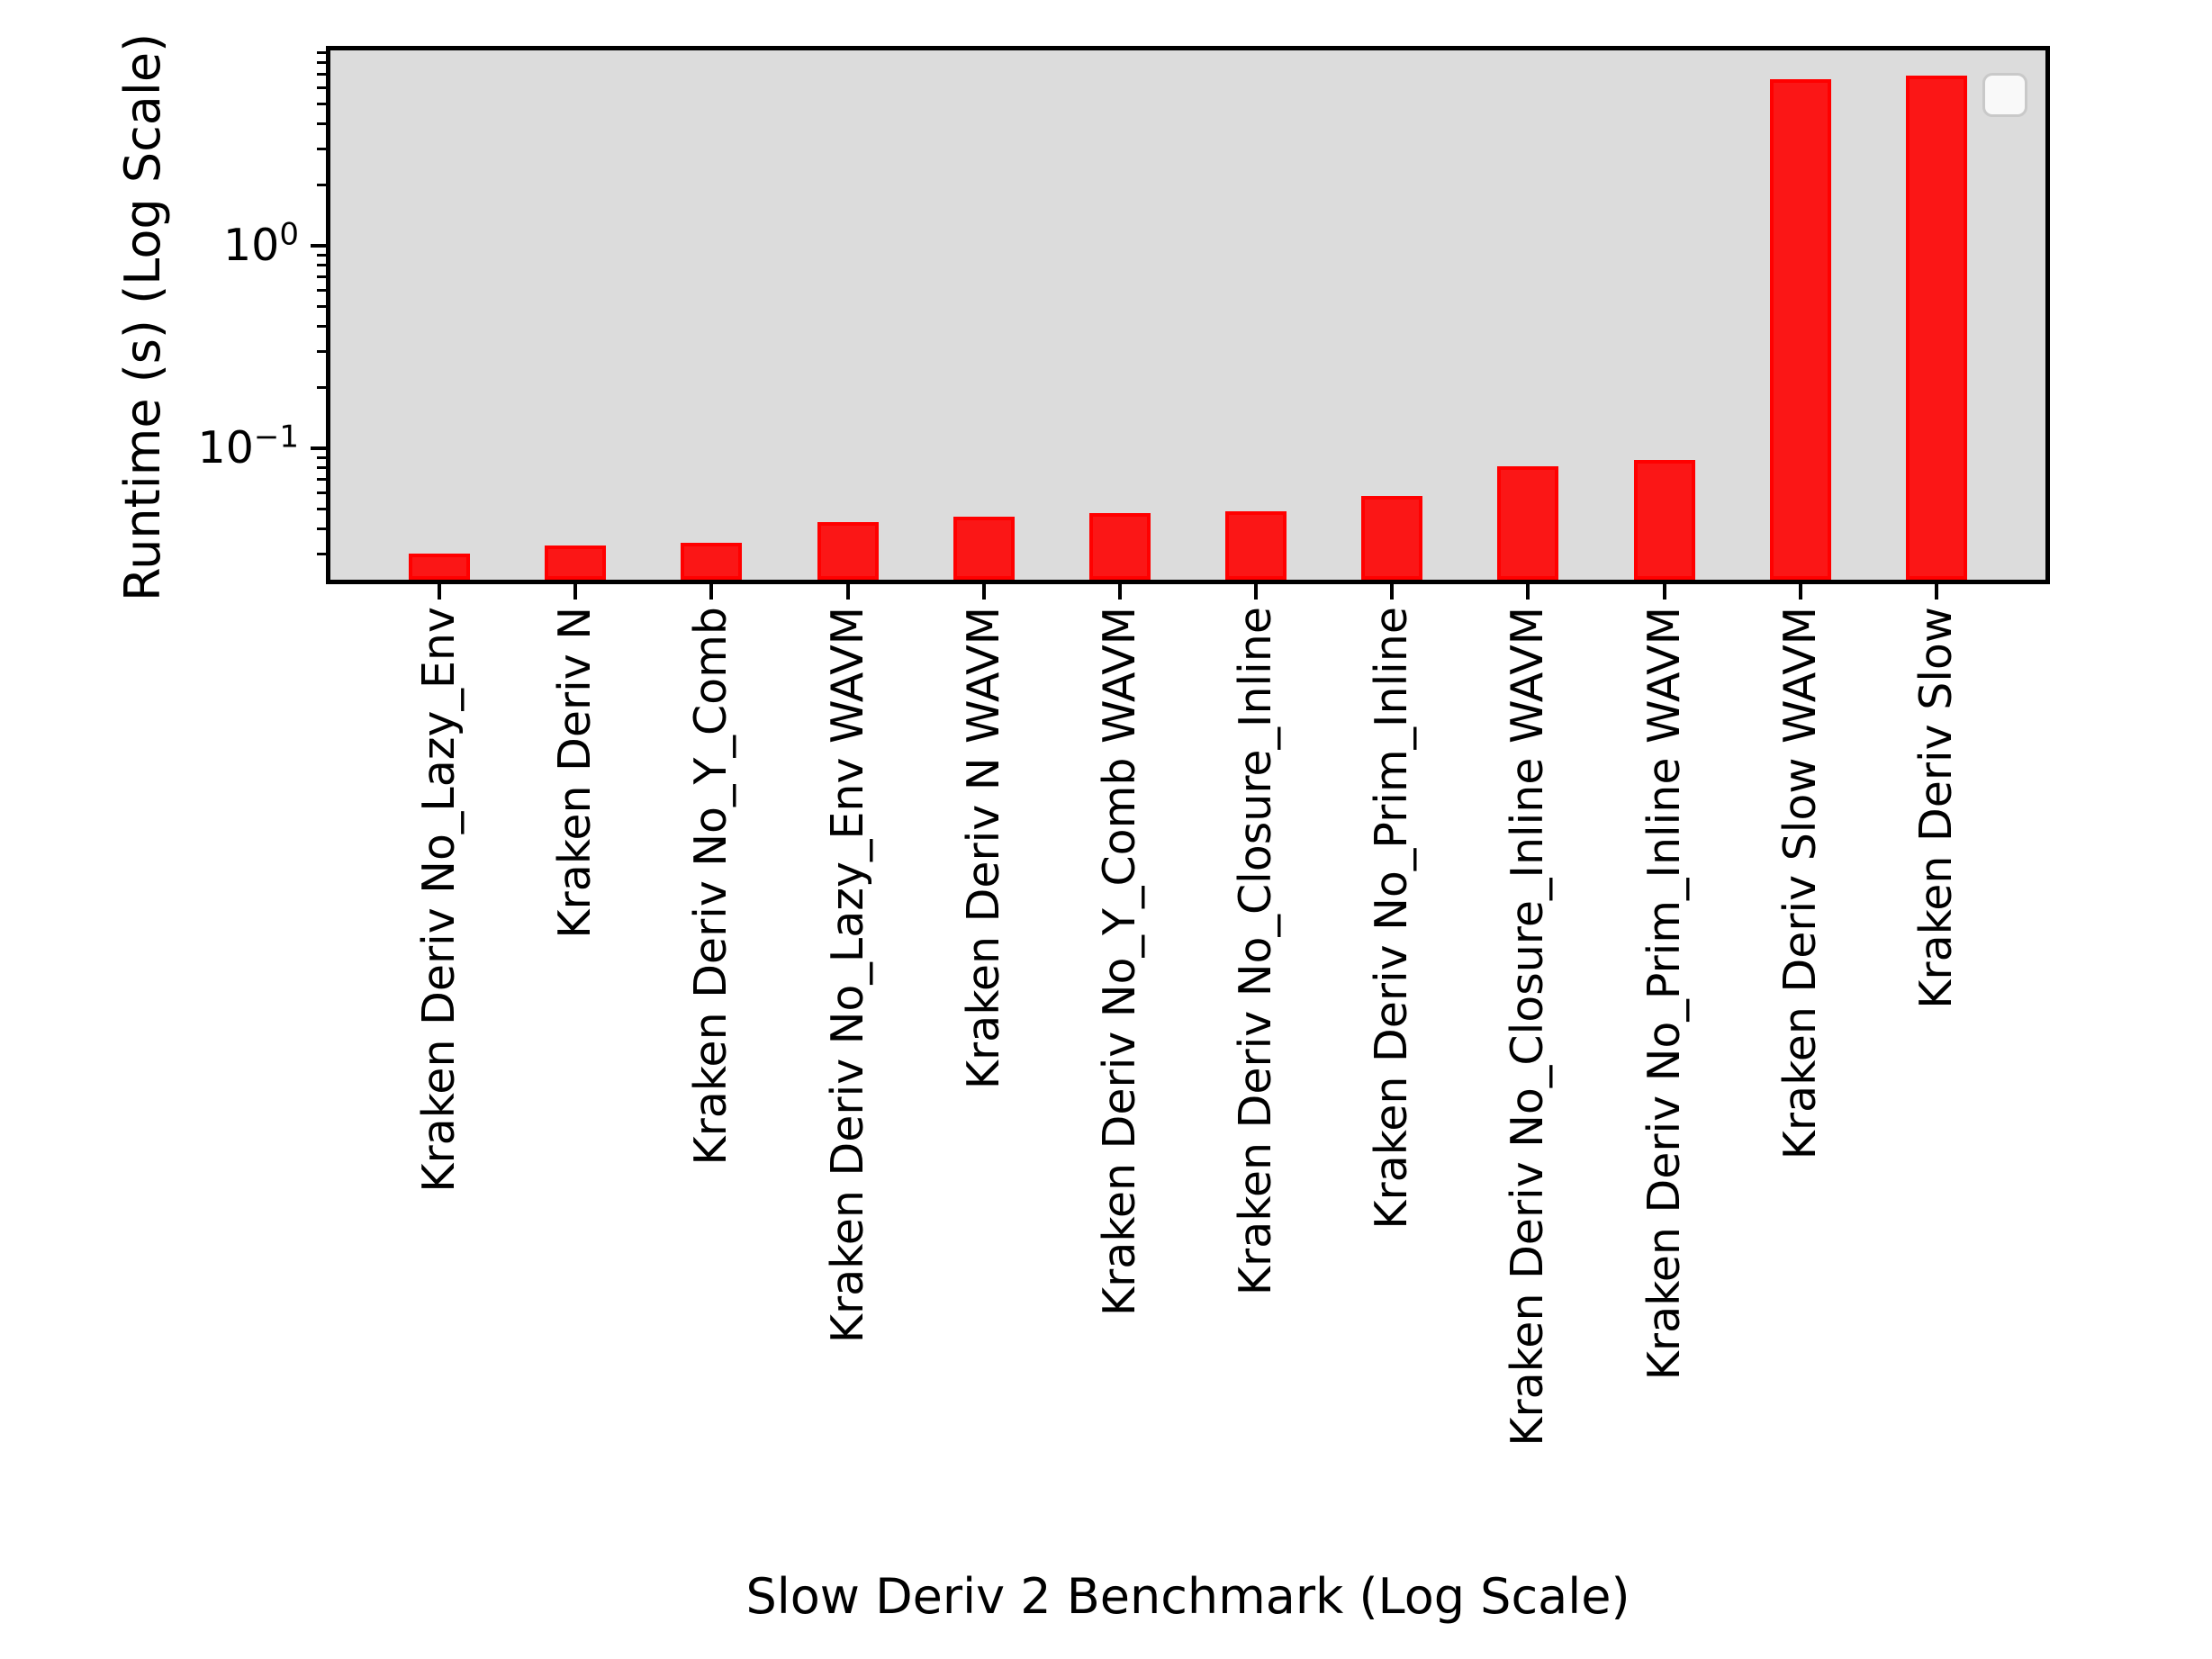  What do you see at coordinates (711, 886) in the screenshot?
I see `x-tick-label-2: Kraken Deriv No_Y_Comb` at bounding box center [711, 886].